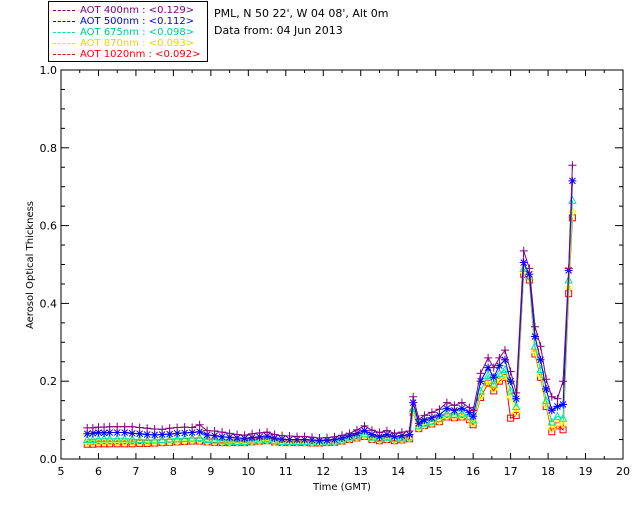 The width and height of the screenshot is (640, 512). I want to click on x-tick-label: 9, so click(210, 471).